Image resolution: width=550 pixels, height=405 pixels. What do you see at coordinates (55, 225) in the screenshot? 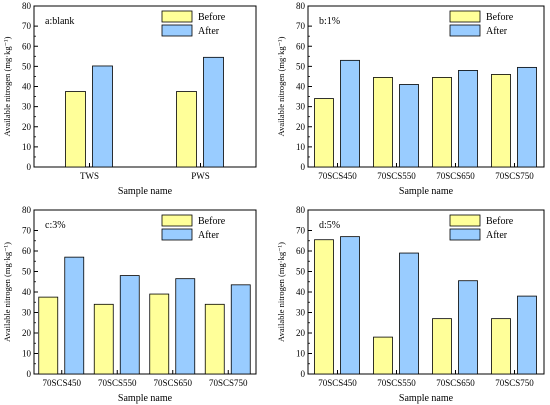
I see `panel-label: c:3%` at bounding box center [55, 225].